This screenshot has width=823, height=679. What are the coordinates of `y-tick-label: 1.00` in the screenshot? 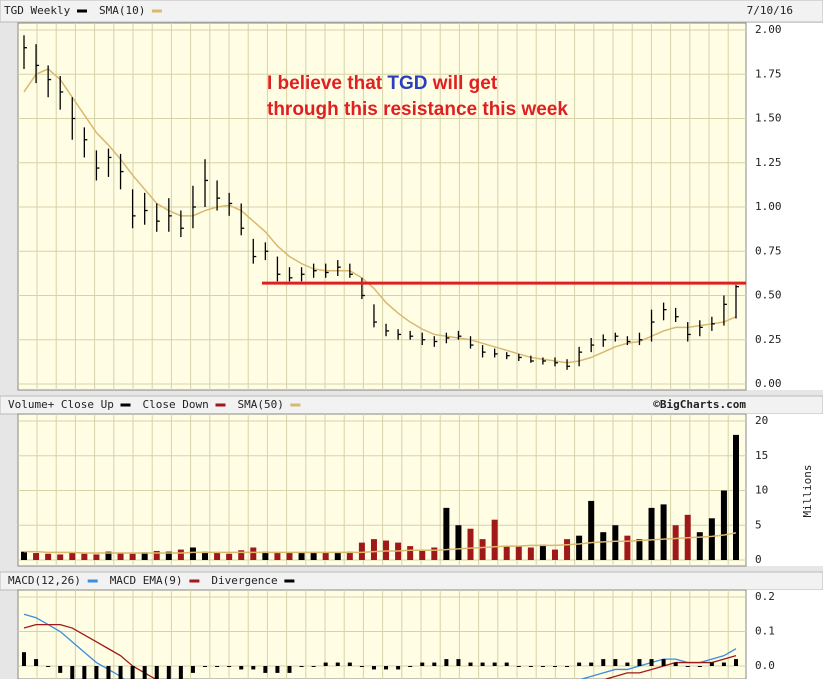 It's located at (768, 206).